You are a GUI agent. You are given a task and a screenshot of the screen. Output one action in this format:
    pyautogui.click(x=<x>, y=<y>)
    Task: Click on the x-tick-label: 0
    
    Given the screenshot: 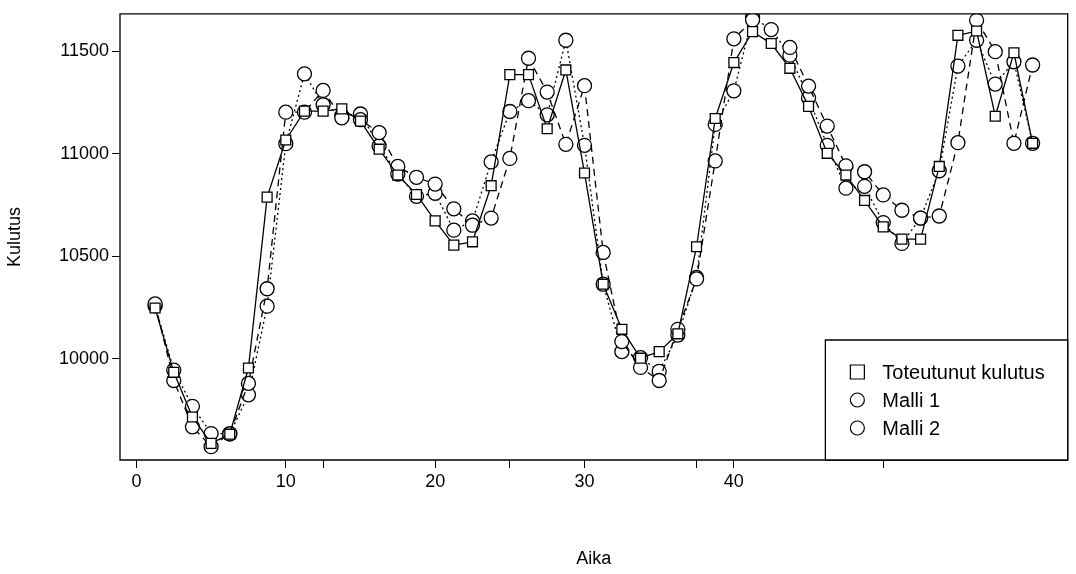 What is the action you would take?
    pyautogui.click(x=136, y=480)
    